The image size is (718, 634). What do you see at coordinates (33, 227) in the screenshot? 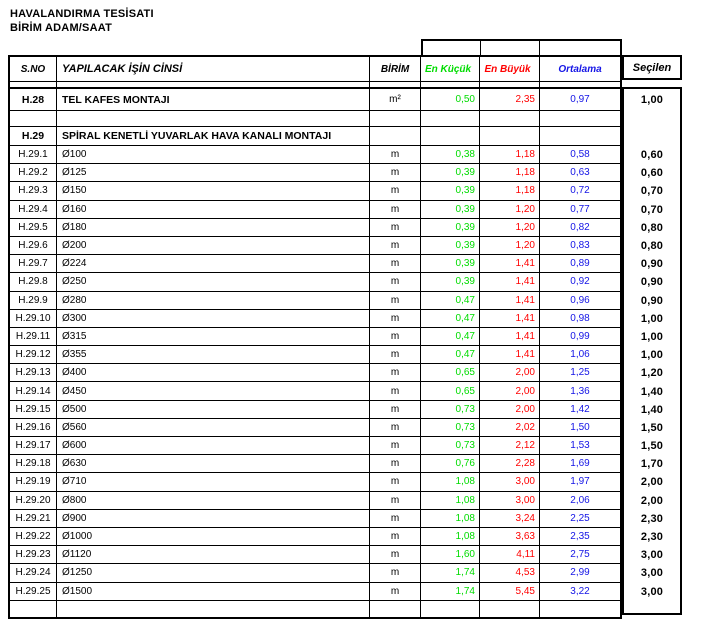
I see `cell-sno: H.29.5` at bounding box center [33, 227].